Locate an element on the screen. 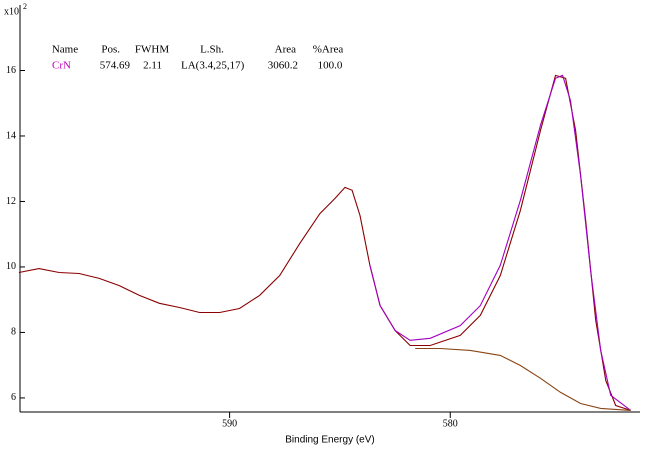  y-tick-label: 14 is located at coordinates (11, 135).